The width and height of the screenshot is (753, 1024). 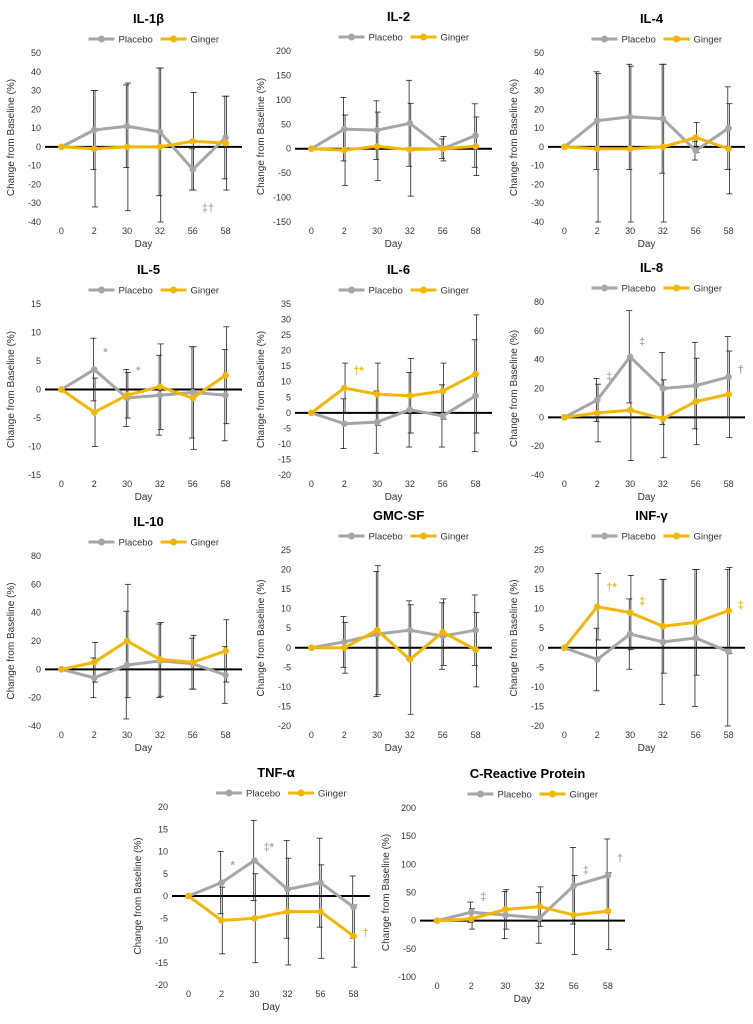 I want to click on y-tick-label: -150, so click(x=282, y=222).